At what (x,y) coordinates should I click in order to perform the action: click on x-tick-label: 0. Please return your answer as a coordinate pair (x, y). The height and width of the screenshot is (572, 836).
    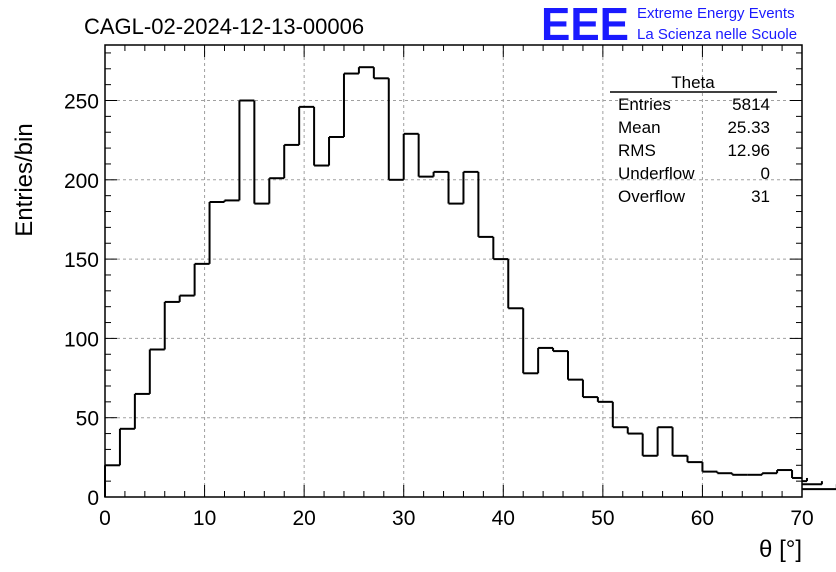
    Looking at the image, I should click on (105, 518).